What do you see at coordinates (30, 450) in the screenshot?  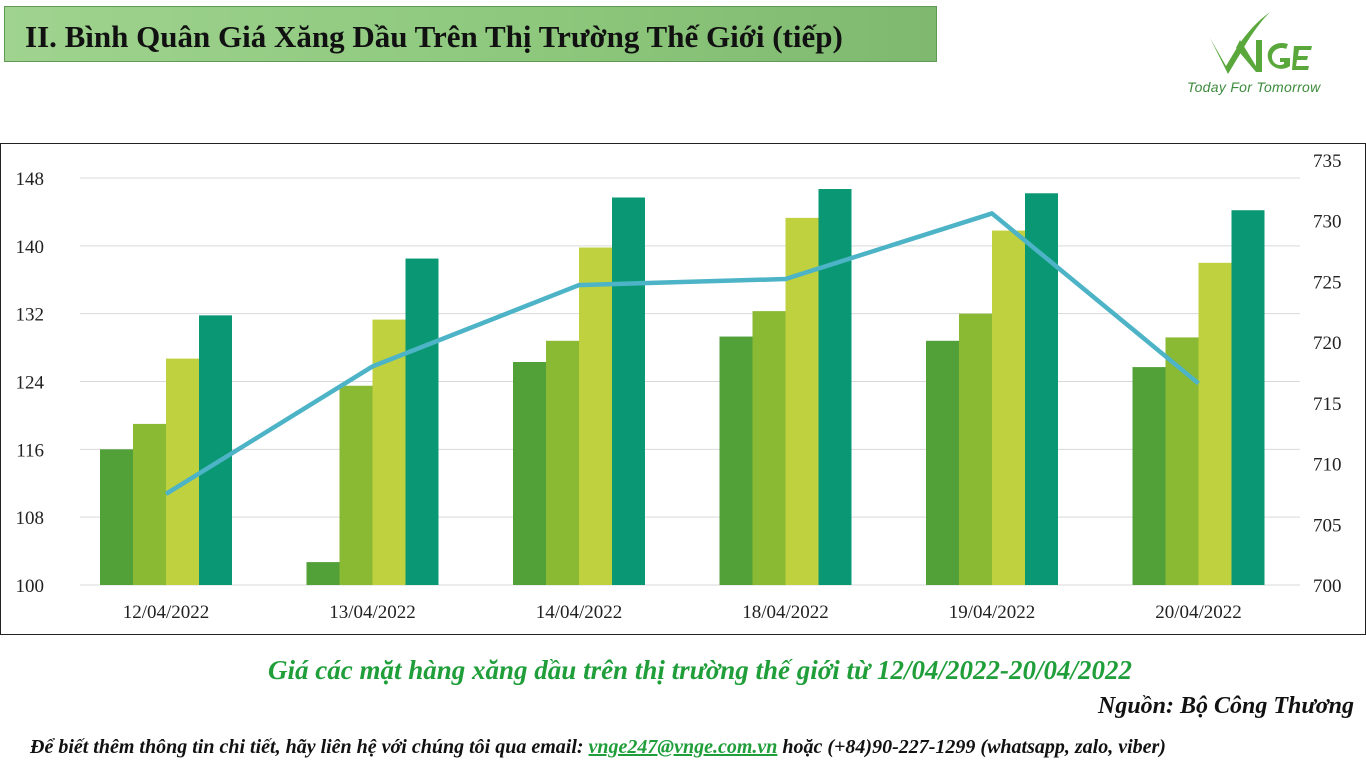 I see `y-left-tick-label: 116` at bounding box center [30, 450].